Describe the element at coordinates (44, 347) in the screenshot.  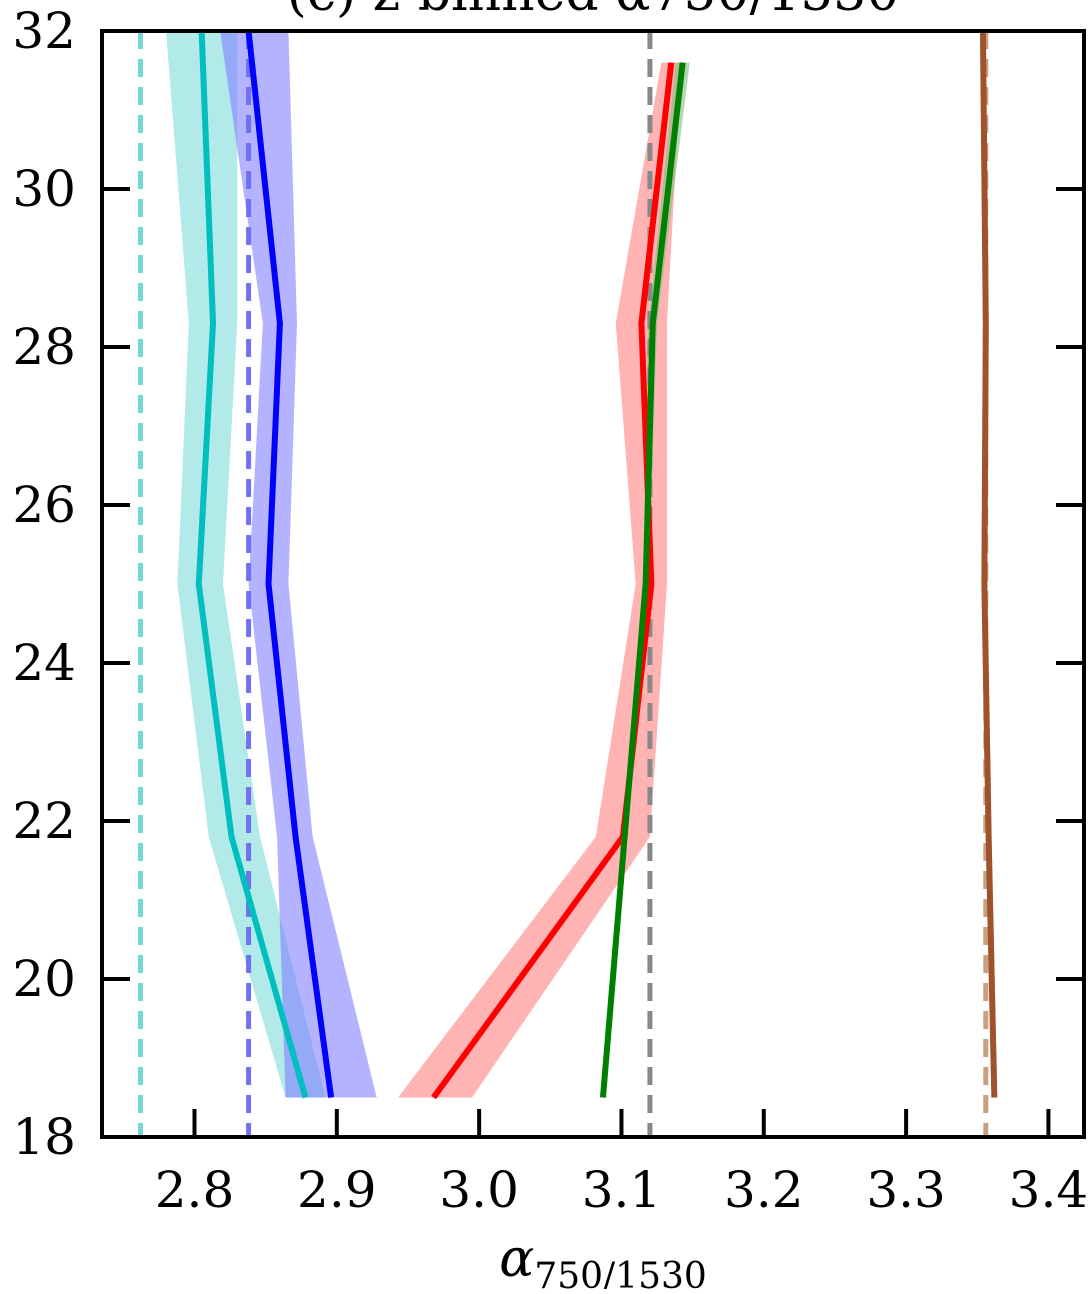
I see `y-tick-label: 28` at that location.